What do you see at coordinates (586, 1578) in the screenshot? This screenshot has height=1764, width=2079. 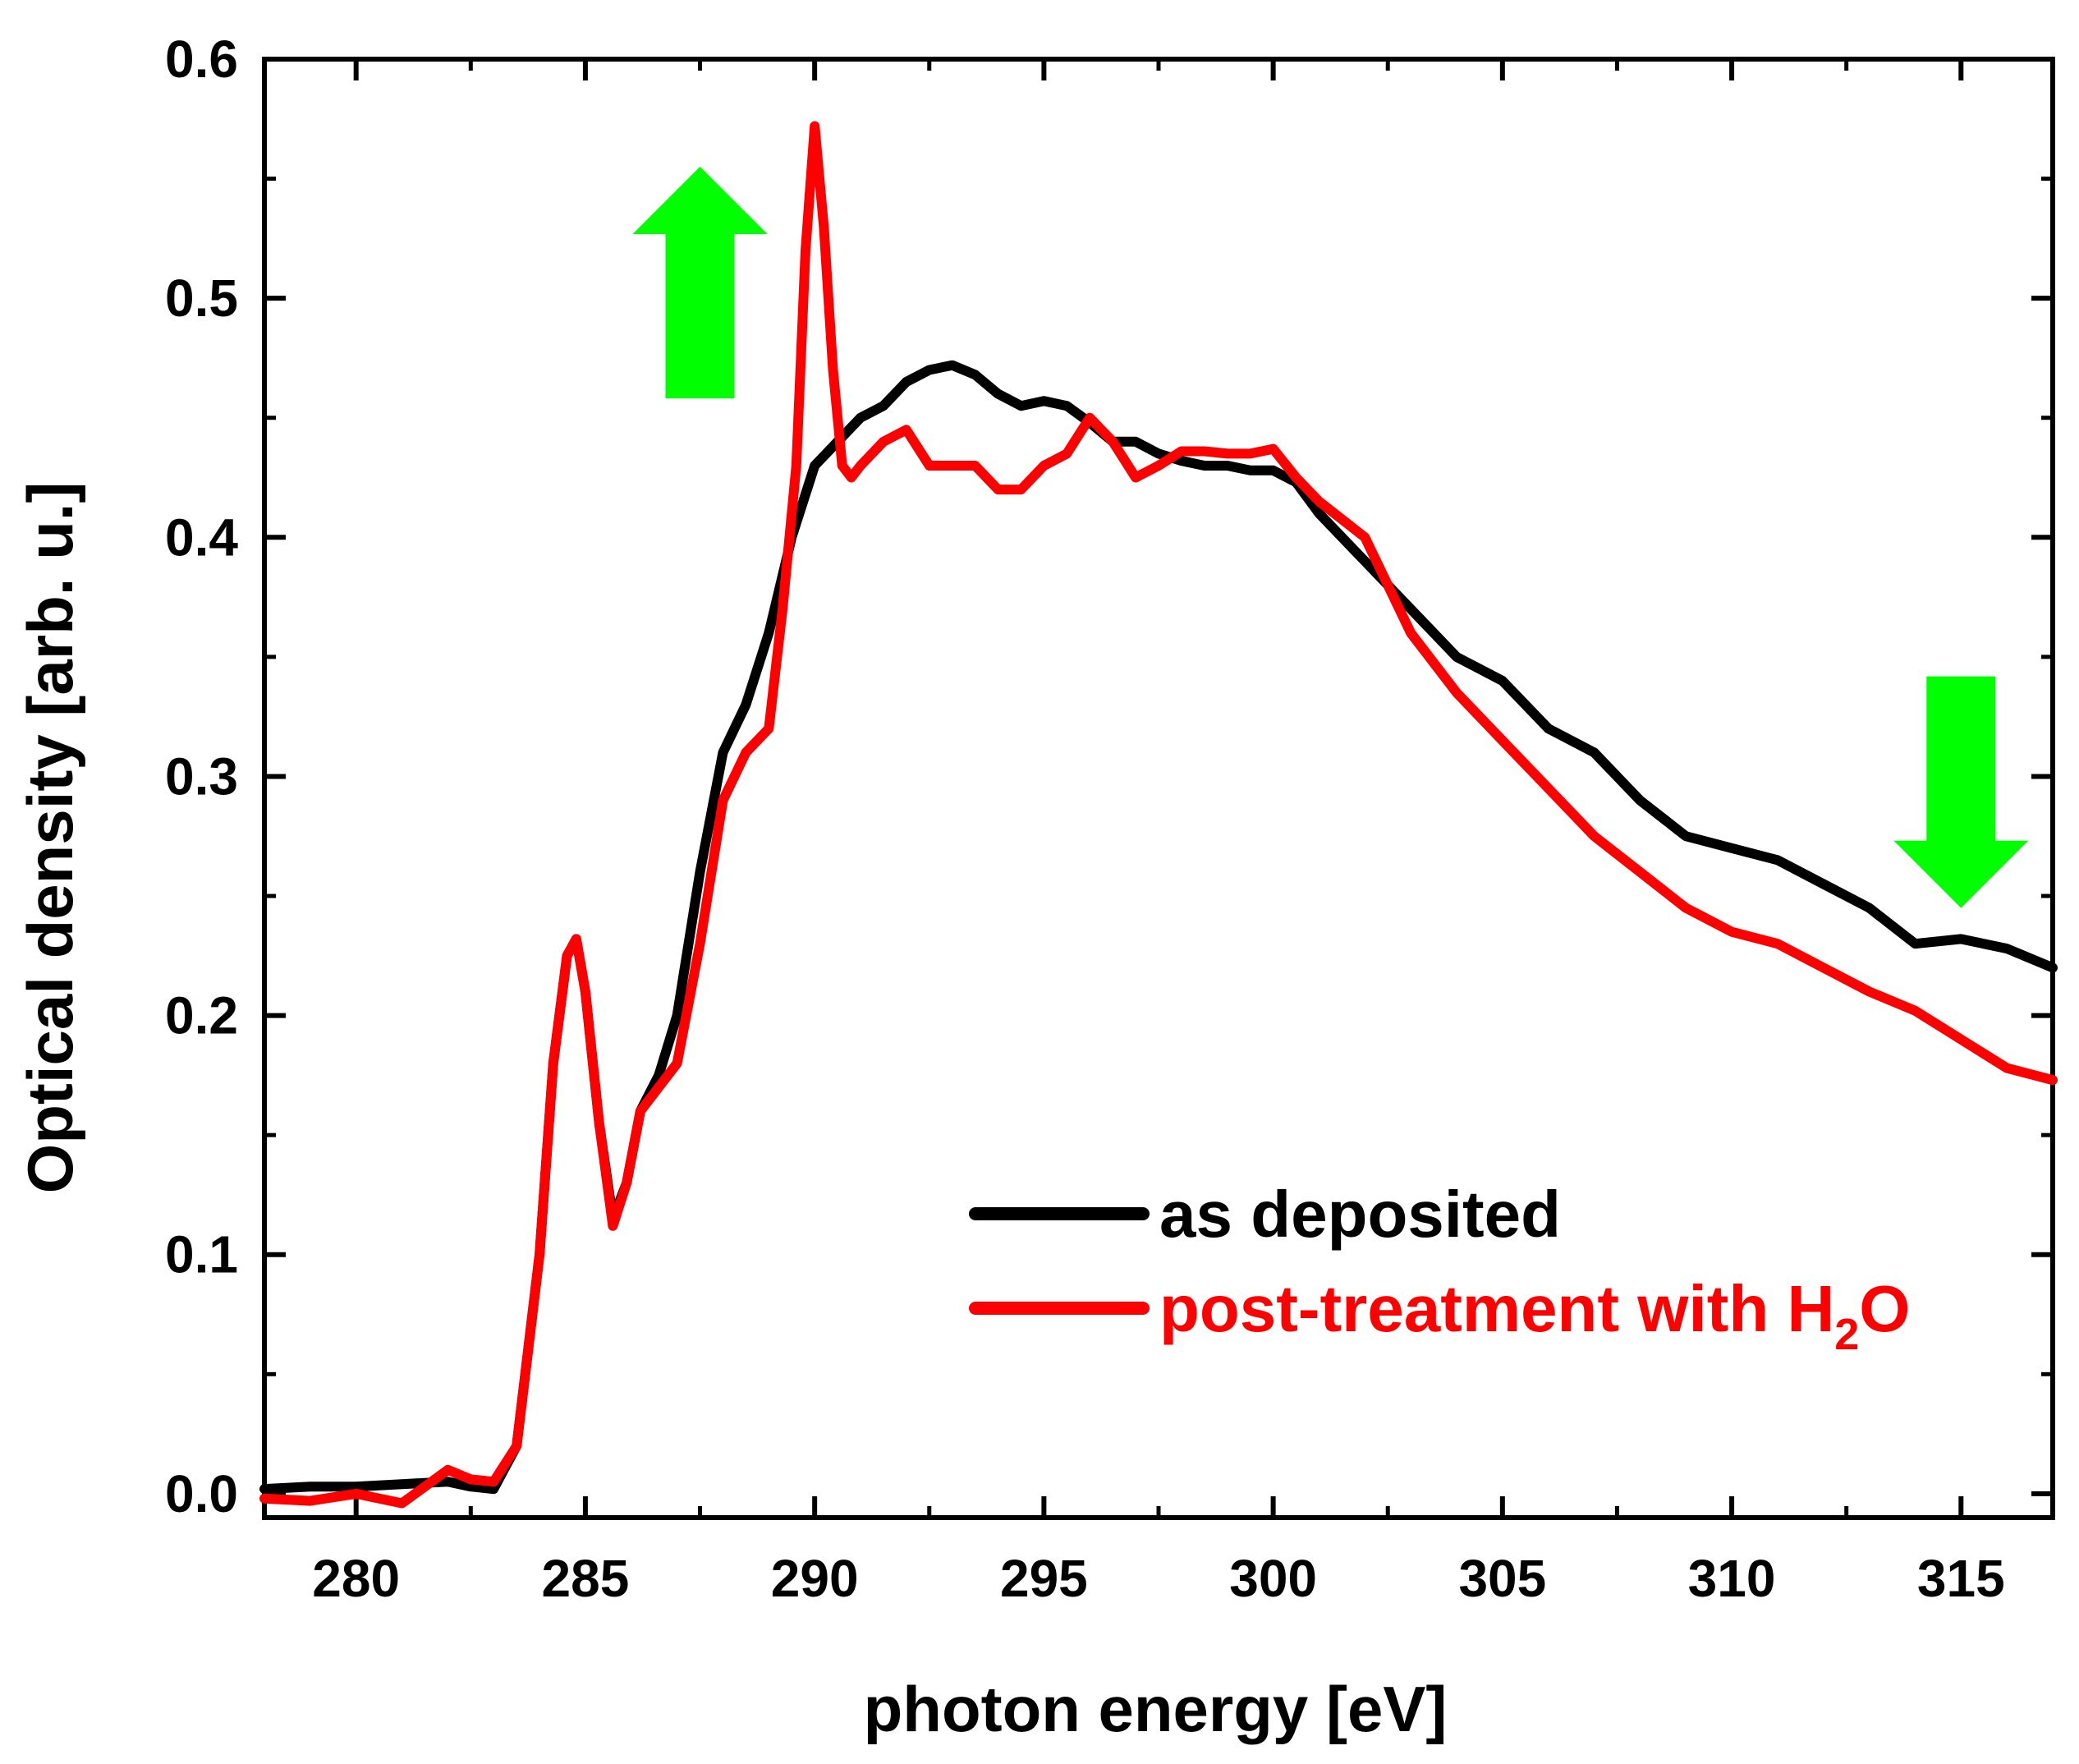 I see `x-tick-label: 285` at bounding box center [586, 1578].